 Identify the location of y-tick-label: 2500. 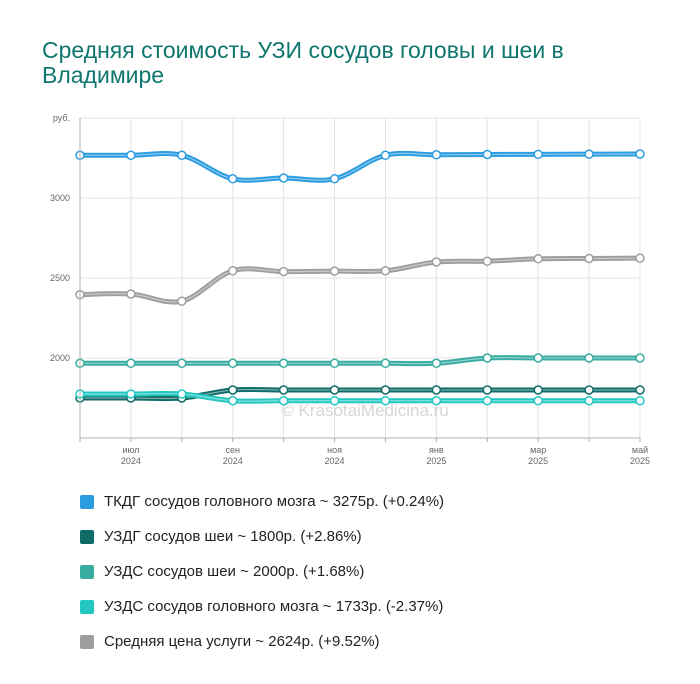
(60, 278).